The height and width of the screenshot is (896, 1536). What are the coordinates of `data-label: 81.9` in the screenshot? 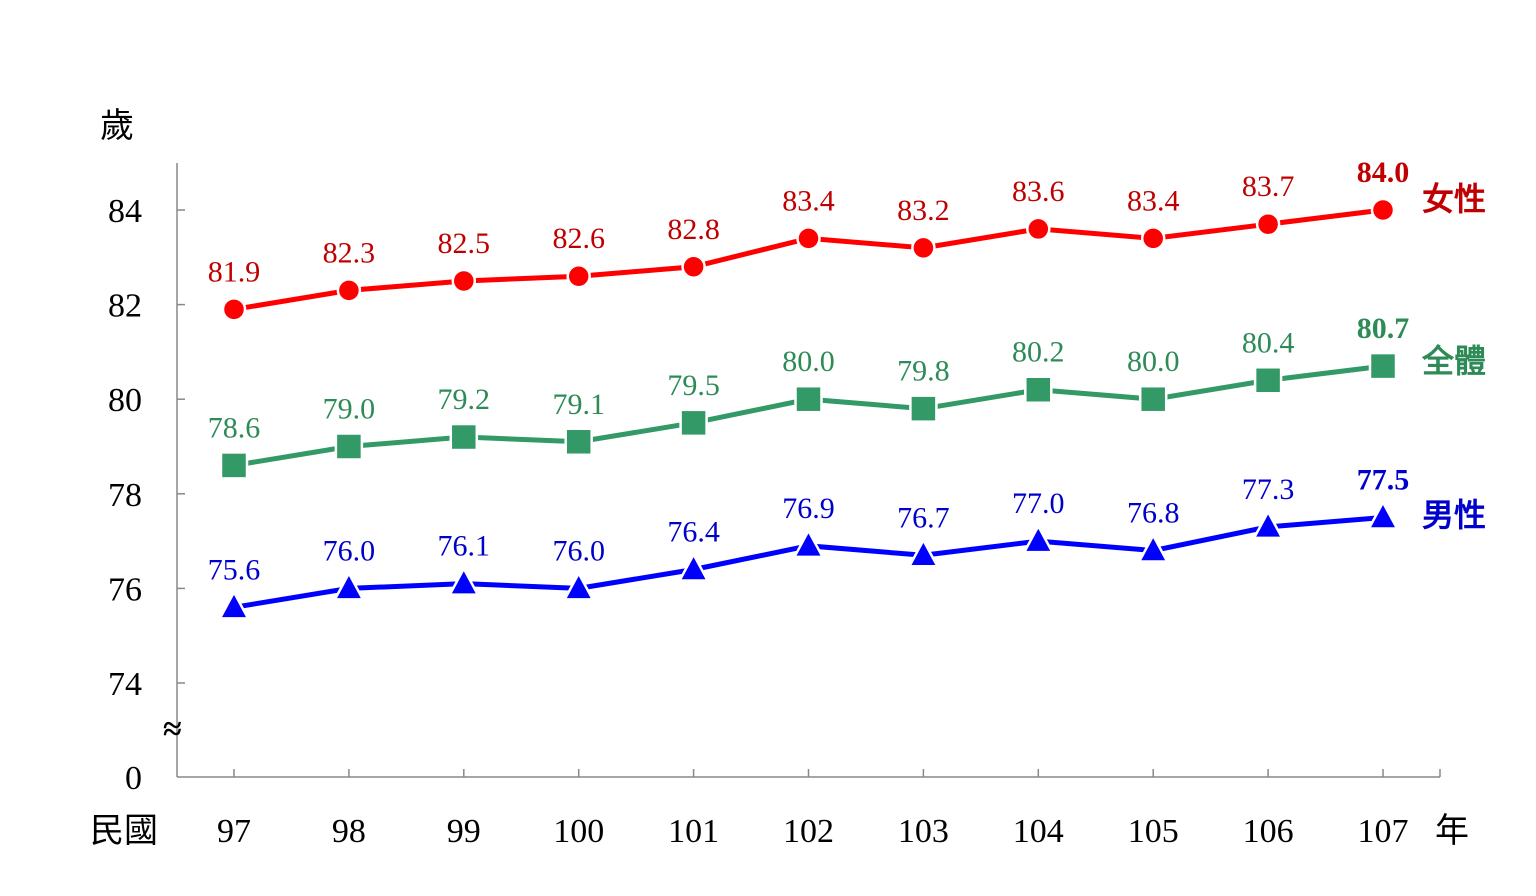 It's located at (234, 271).